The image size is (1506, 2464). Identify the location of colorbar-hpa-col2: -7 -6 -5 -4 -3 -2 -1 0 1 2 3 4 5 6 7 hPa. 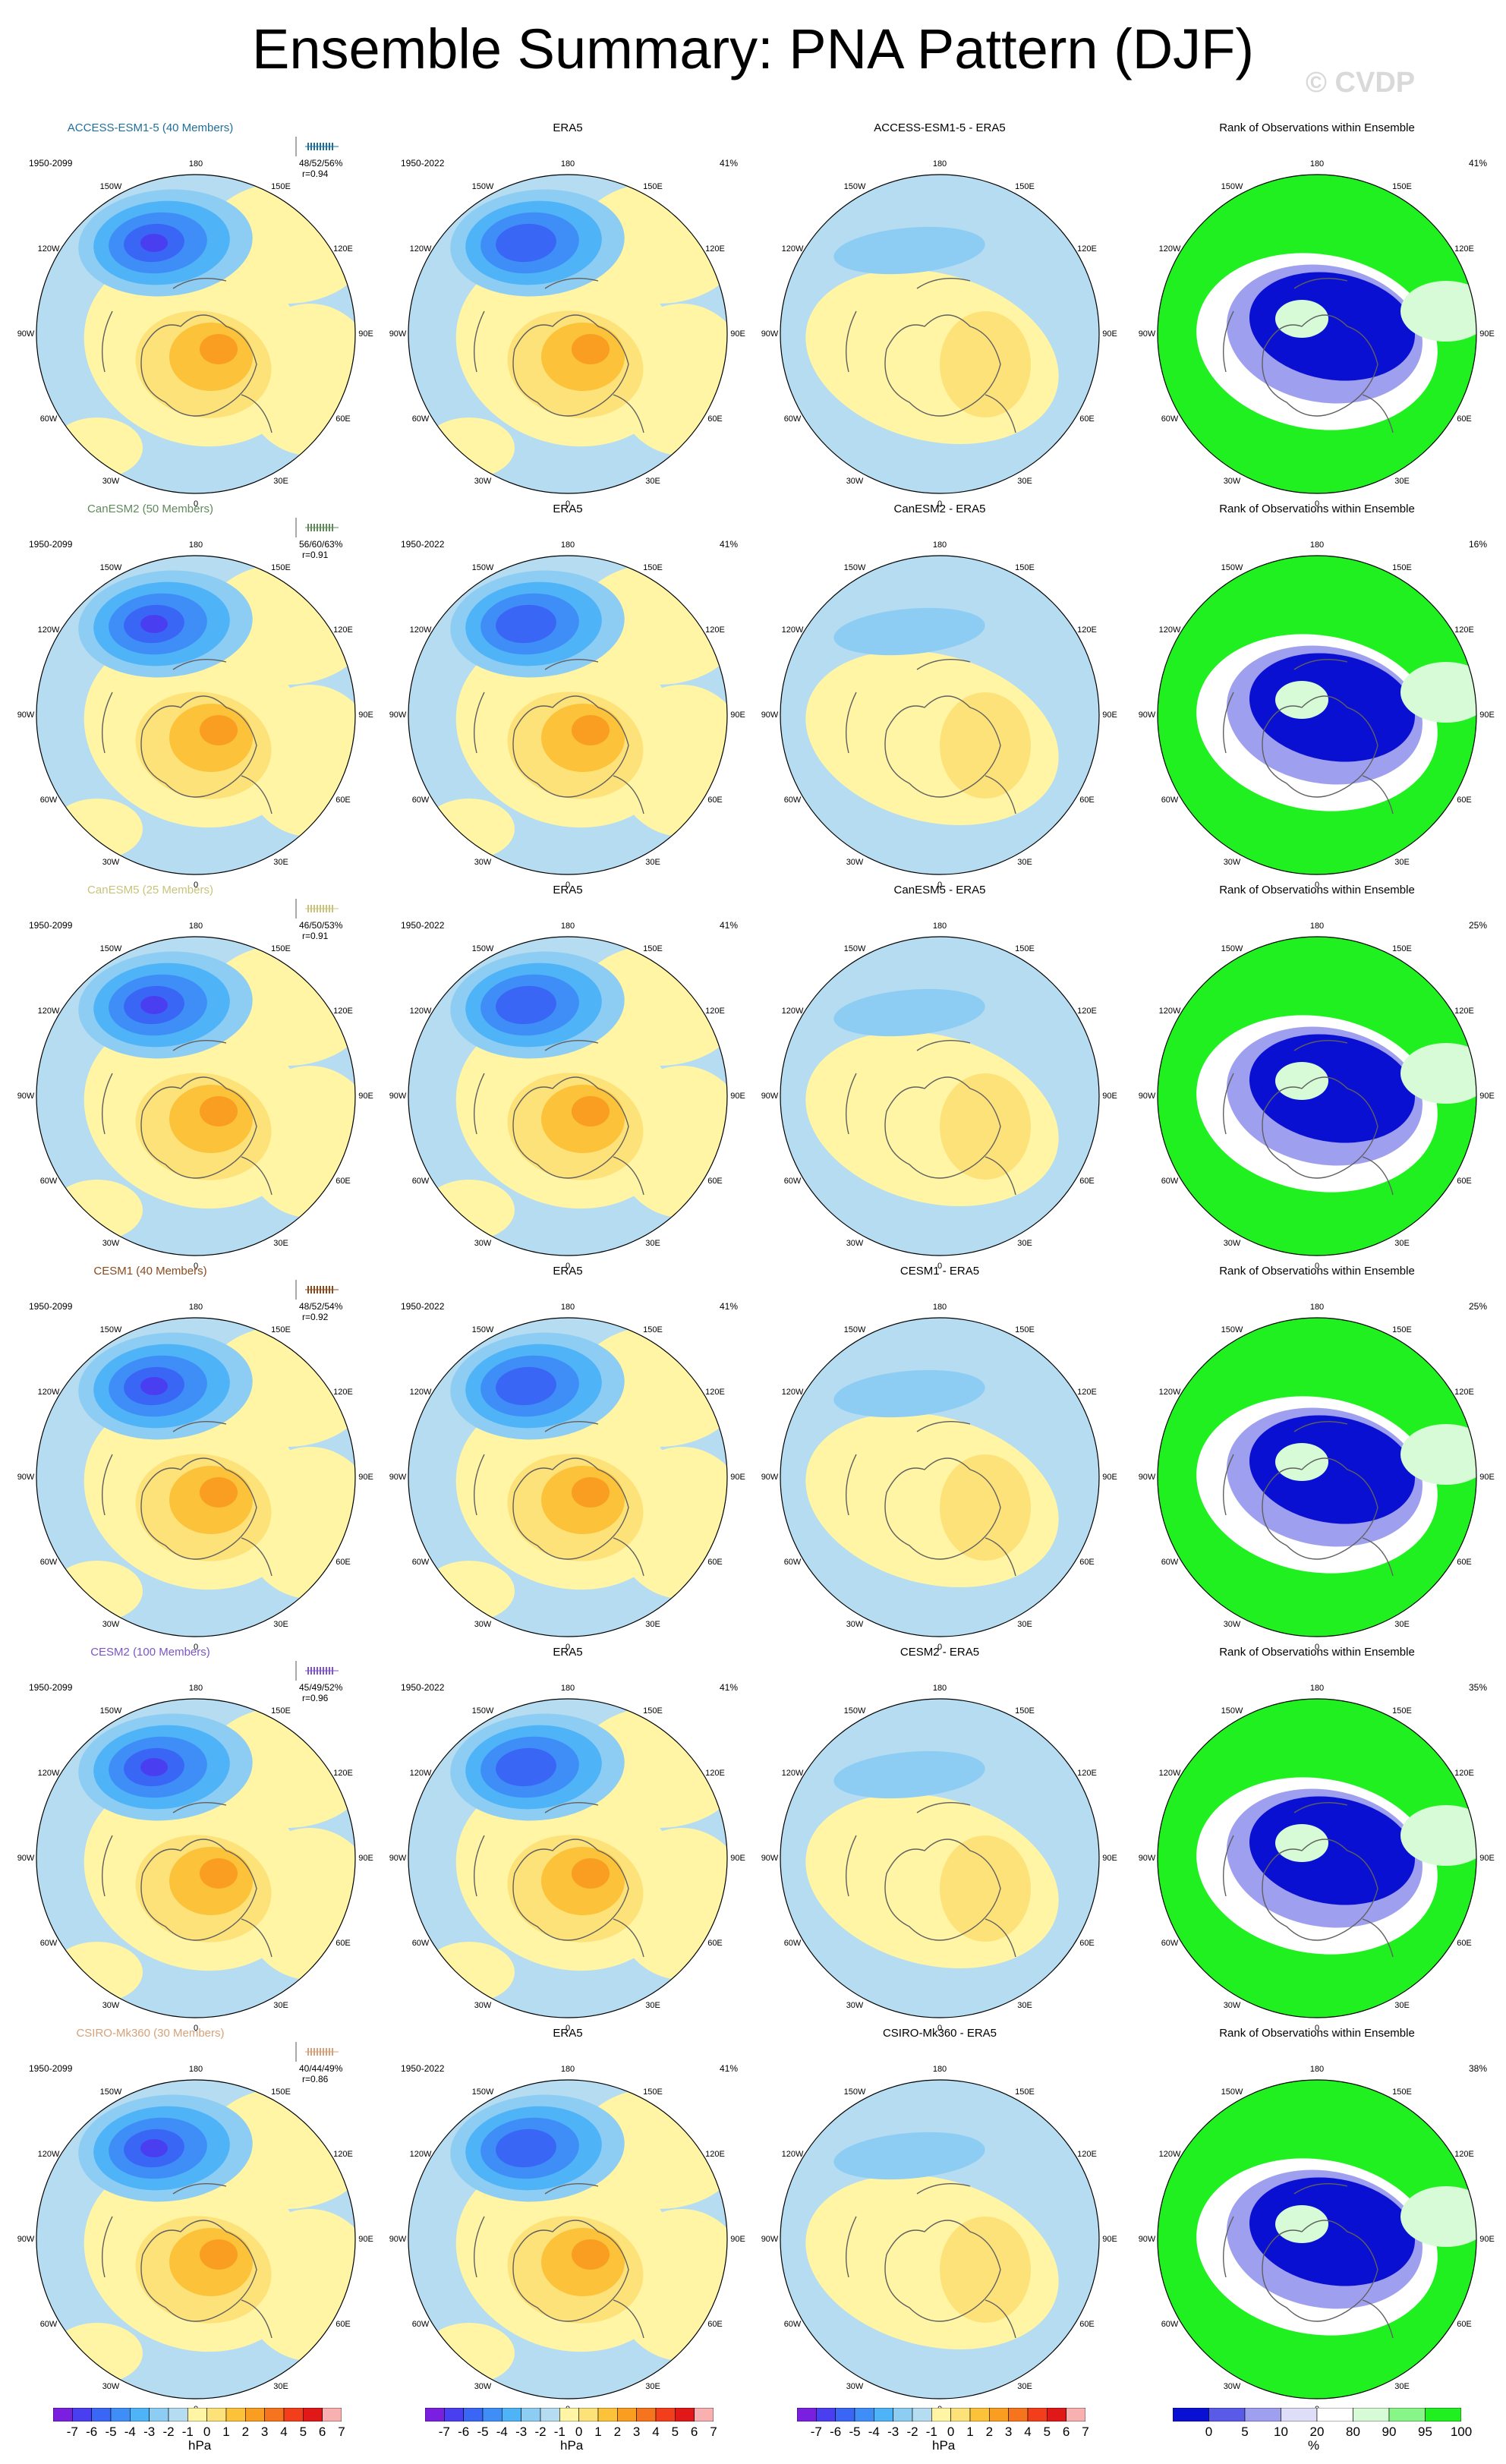
(571, 2430).